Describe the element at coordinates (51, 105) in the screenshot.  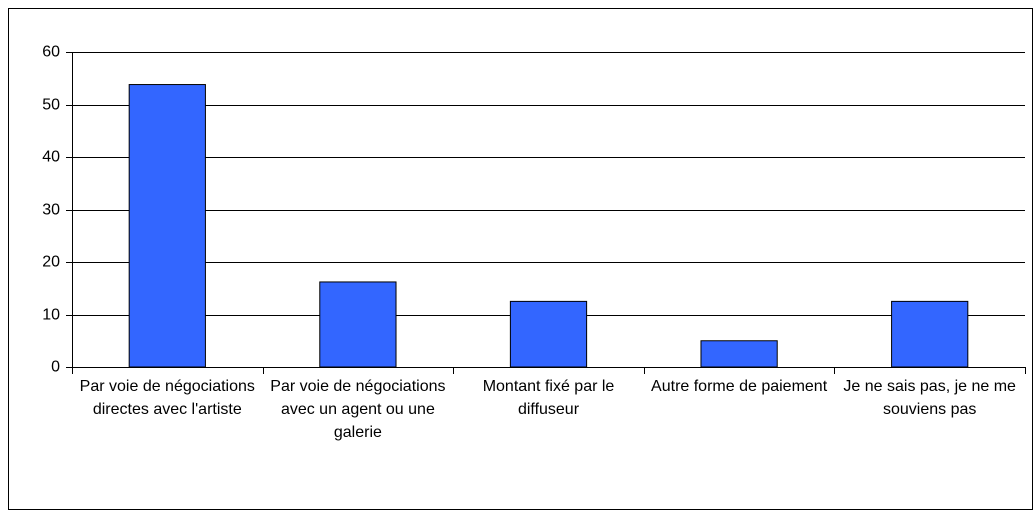
I see `y-tick-label: 50` at that location.